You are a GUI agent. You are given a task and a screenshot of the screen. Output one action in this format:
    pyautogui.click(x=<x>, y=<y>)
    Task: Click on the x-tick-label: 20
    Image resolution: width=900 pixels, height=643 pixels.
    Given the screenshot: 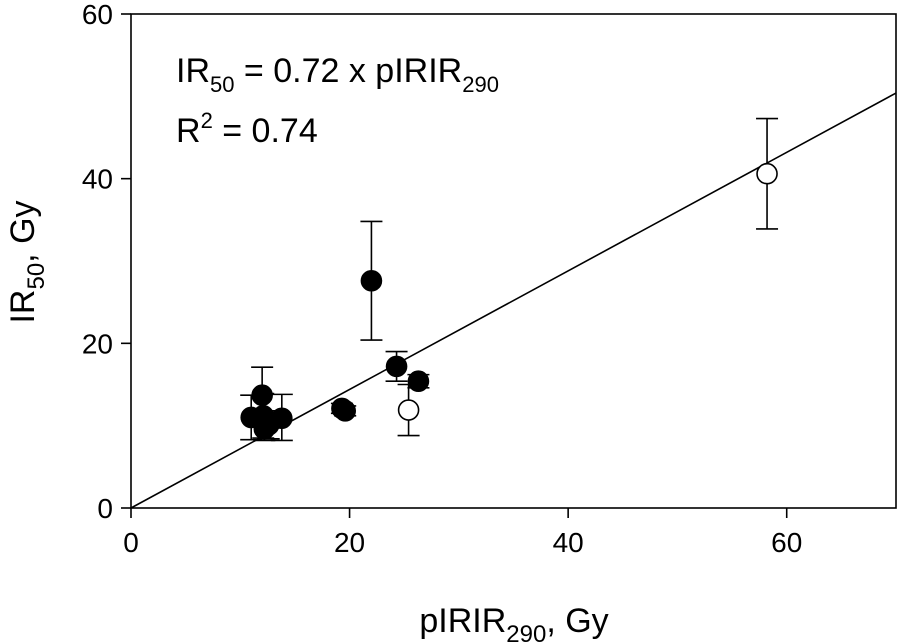 What is the action you would take?
    pyautogui.click(x=349, y=542)
    